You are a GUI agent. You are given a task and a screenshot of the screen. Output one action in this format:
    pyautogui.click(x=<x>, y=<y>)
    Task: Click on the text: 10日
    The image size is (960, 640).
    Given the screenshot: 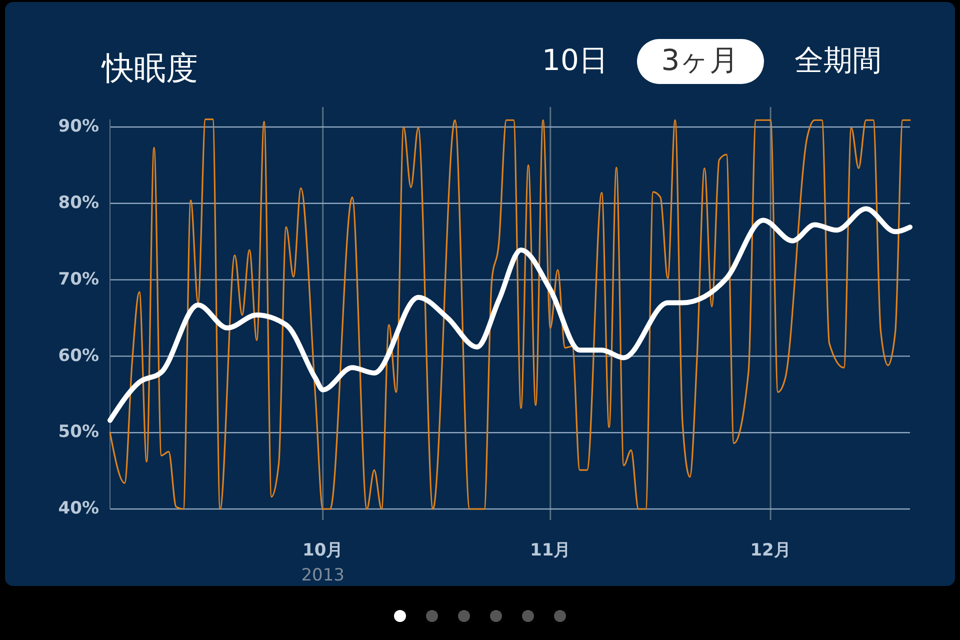 What is the action you would take?
    pyautogui.click(x=575, y=59)
    